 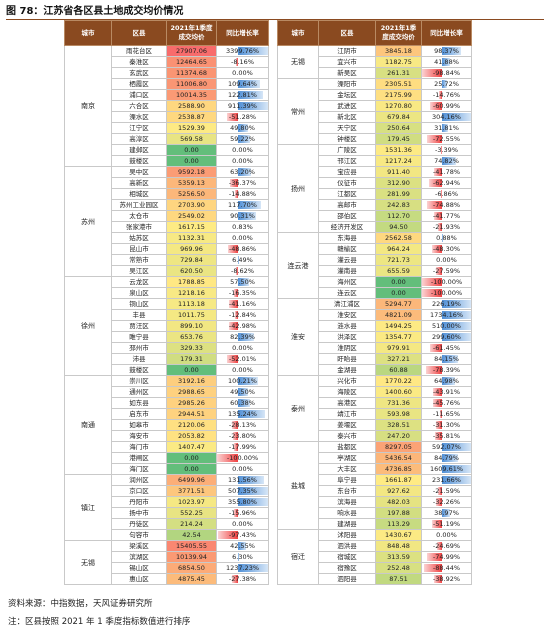 What do you see at coordinates (446, 73) in the screenshot?
I see `growth-text: -98.84%` at bounding box center [446, 73].